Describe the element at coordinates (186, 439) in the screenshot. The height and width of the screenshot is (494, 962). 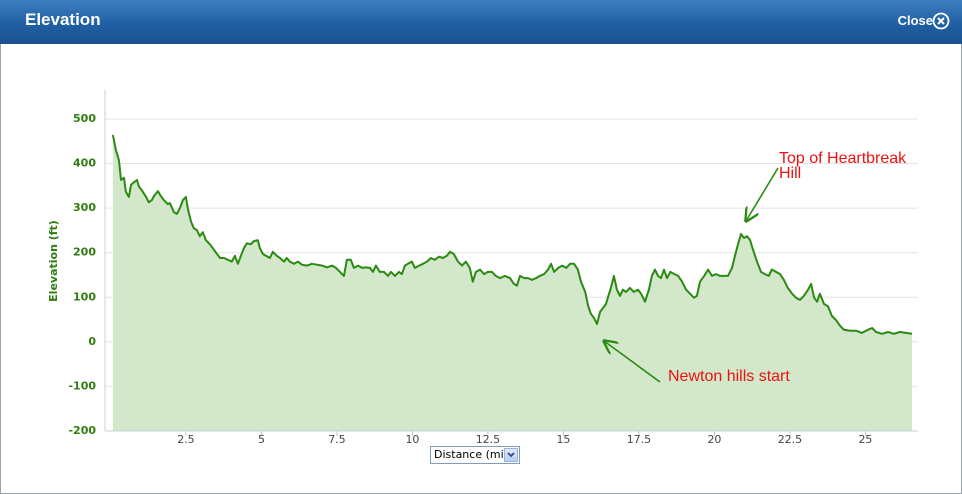
I see `x-tick-label: 2.5` at that location.